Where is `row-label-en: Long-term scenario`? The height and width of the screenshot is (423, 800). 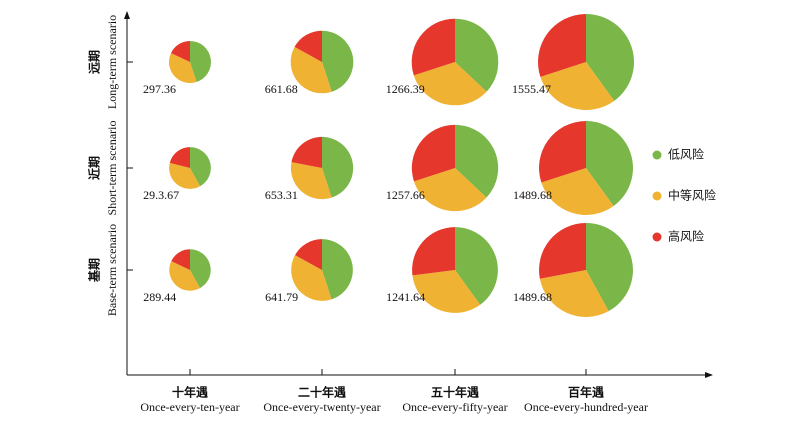
row-label-en: Long-term scenario is located at coordinates (112, 62).